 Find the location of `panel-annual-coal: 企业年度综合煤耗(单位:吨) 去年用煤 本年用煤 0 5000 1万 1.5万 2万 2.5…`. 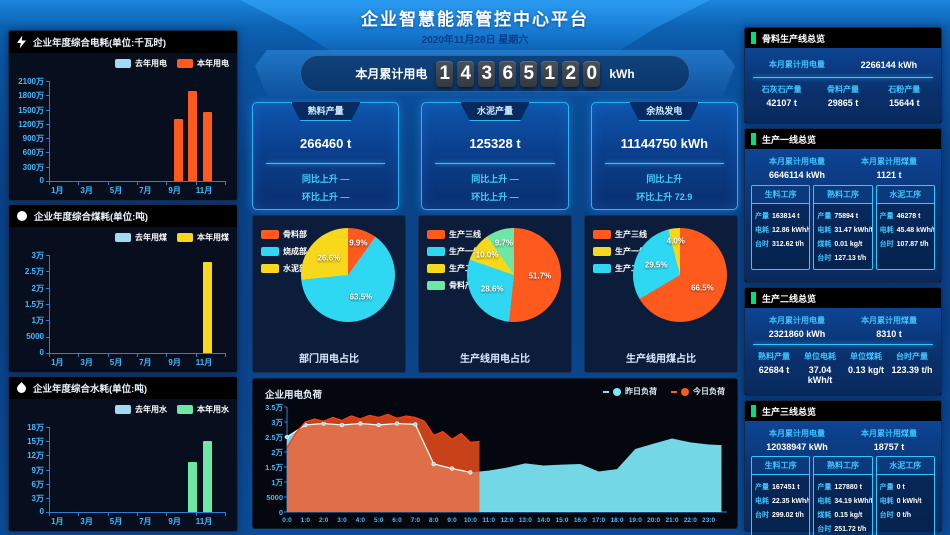

panel-annual-coal: 企业年度综合煤耗(单位:吨) 去年用煤 本年用煤 0 5000 1万 1.5万 2万 2.5… is located at coordinates (123, 288).